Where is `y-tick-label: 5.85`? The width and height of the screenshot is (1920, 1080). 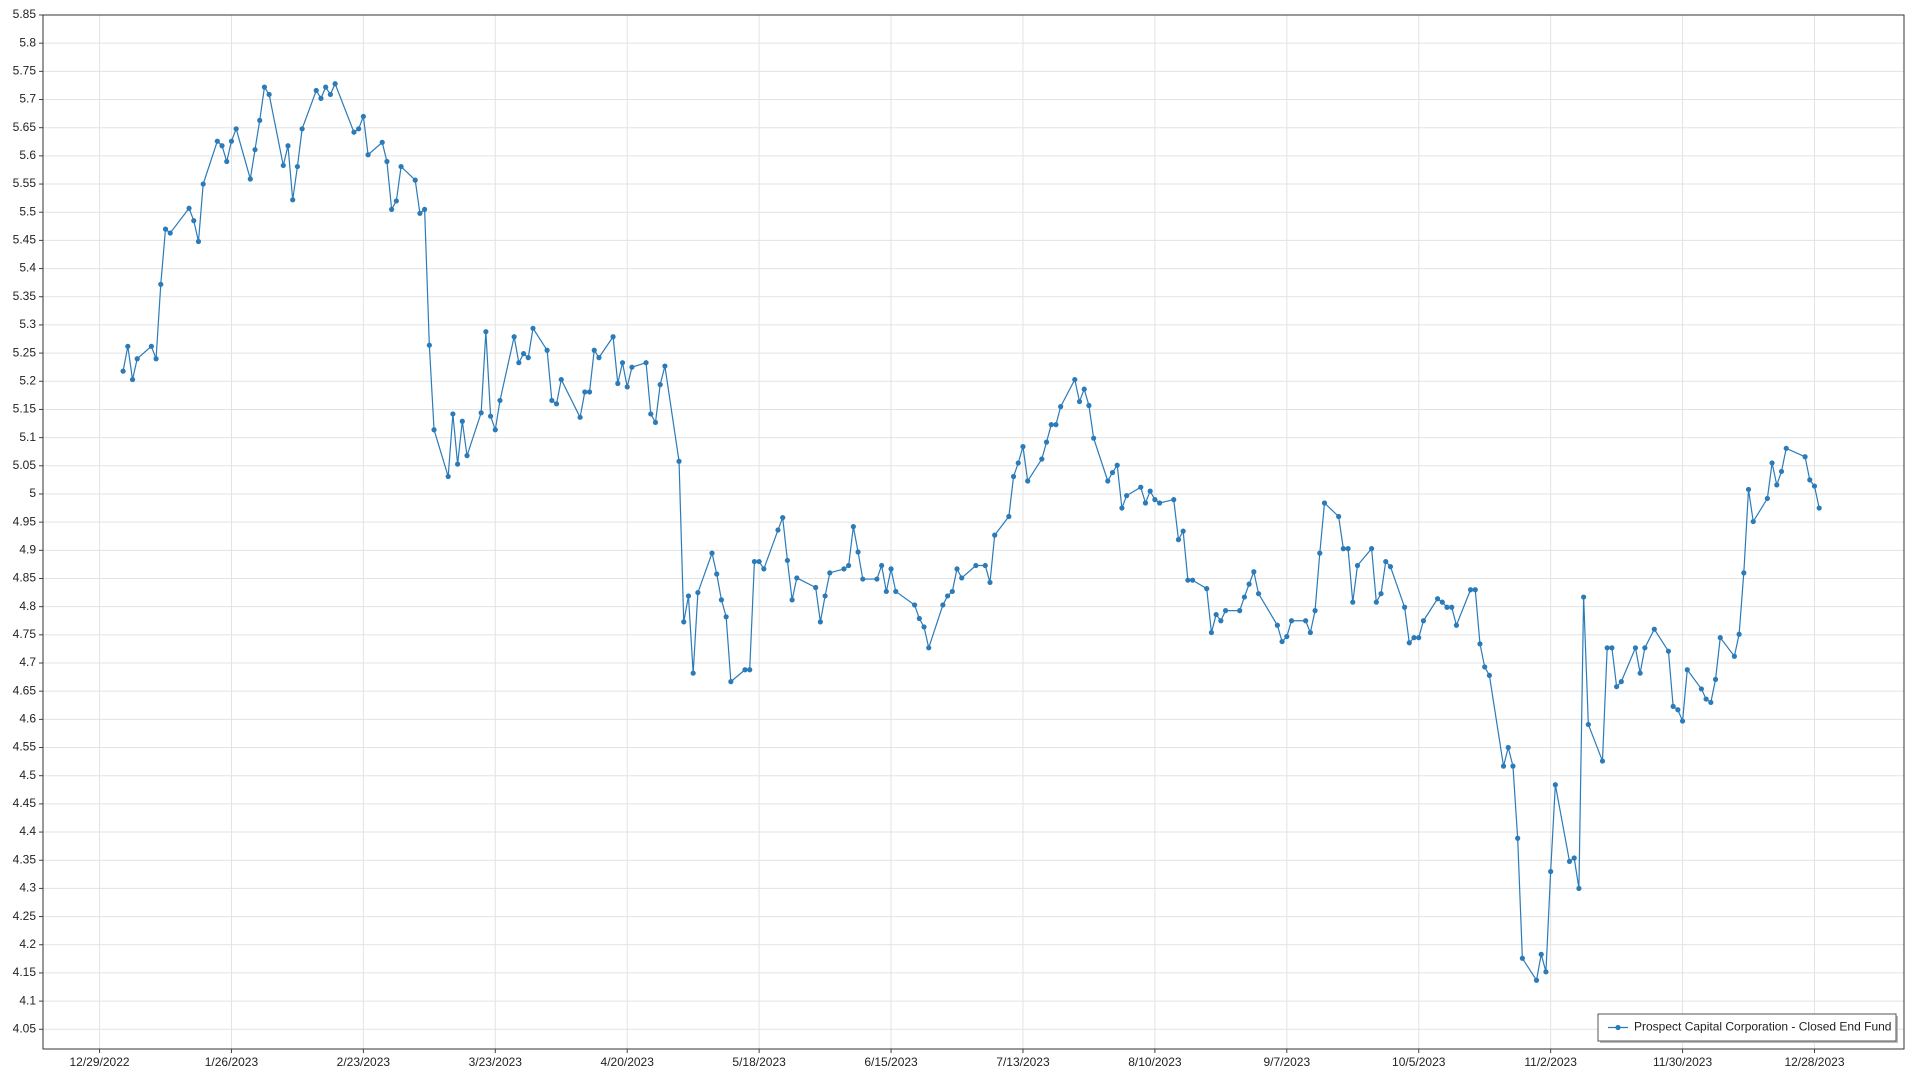 y-tick-label: 5.85 is located at coordinates (25, 14).